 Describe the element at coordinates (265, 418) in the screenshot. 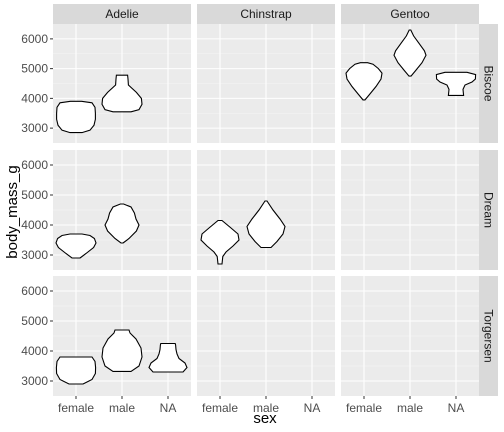

I see `x-axis-title: sex` at that location.